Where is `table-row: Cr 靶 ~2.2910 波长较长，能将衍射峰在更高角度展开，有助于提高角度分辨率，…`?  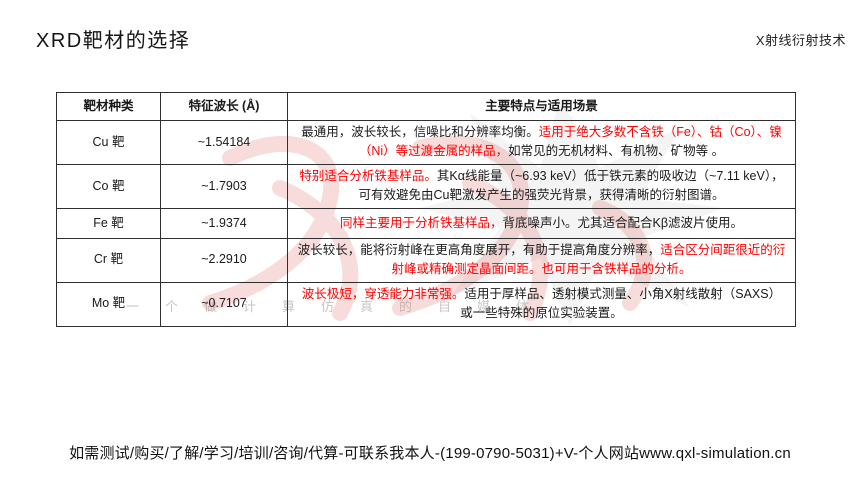 table-row: Cr 靶 ~2.2910 波长较长，能将衍射峰在更高角度展开，有助于提高角度分辨率，… is located at coordinates (426, 260).